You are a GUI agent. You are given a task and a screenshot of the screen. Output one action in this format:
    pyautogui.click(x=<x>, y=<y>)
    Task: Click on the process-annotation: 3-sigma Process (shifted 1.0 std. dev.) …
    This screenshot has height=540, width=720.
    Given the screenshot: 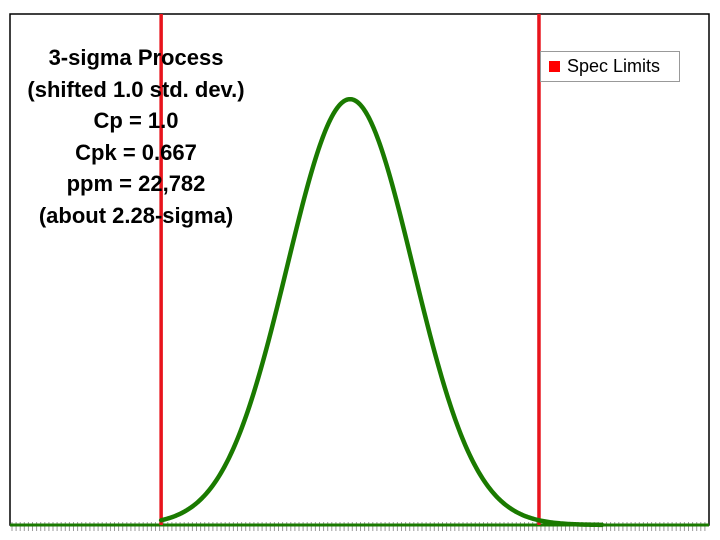 What is the action you would take?
    pyautogui.click(x=136, y=136)
    